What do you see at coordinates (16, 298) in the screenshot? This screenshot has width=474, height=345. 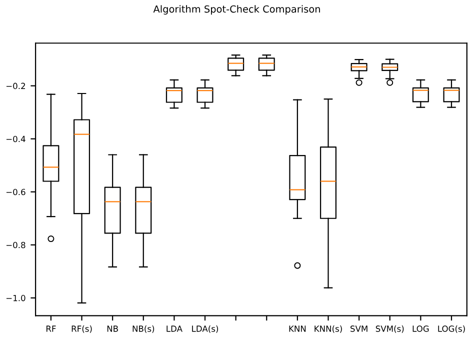 I see `y-tick-label: −1.0` at bounding box center [16, 298].